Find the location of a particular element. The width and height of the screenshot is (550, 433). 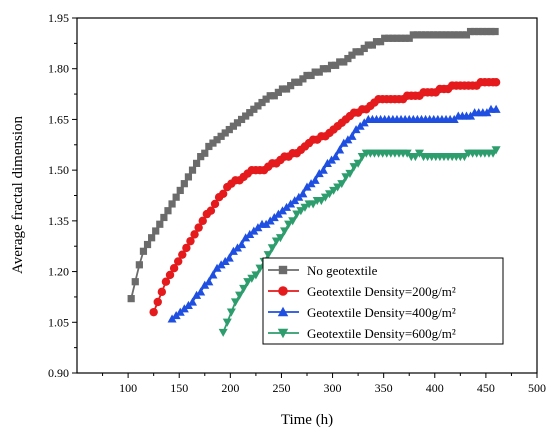

legend-label: No geotextile is located at coordinates (342, 270).